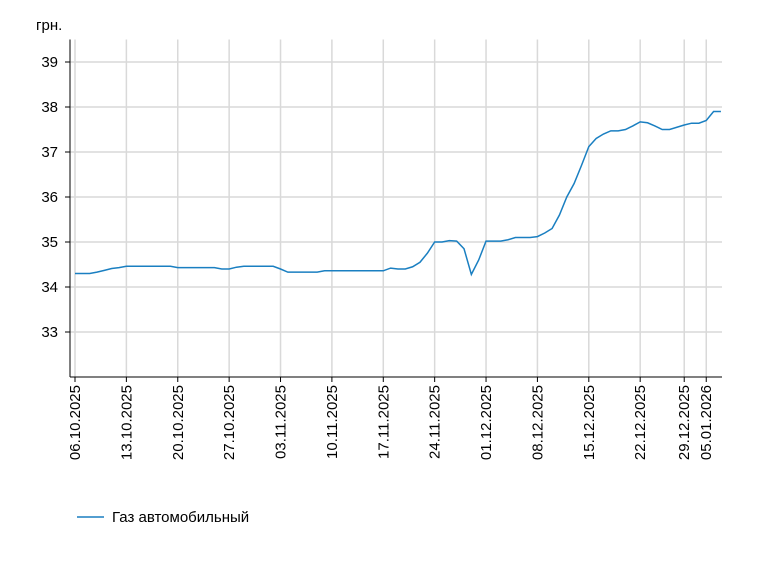 This screenshot has width=768, height=565. What do you see at coordinates (435, 422) in the screenshot?
I see `x-tick-label: 24.11.2025` at bounding box center [435, 422].